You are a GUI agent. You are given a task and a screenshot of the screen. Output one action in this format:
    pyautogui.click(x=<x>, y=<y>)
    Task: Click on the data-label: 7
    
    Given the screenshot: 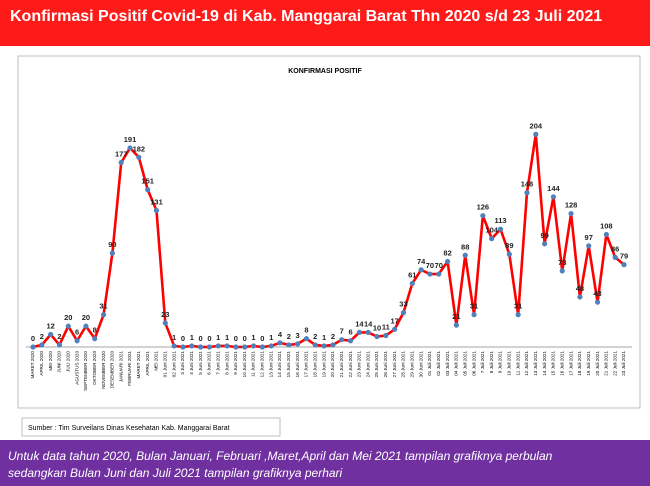 What is the action you would take?
    pyautogui.click(x=342, y=331)
    